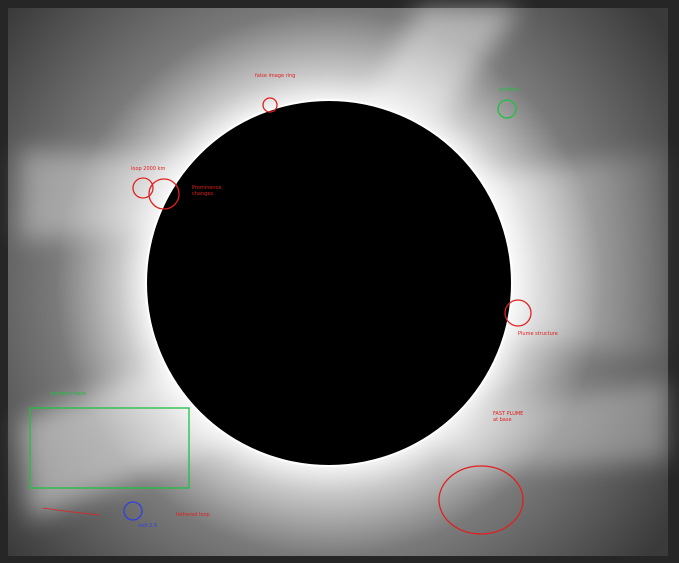 The image size is (679, 563). Describe the element at coordinates (147, 526) in the screenshot. I see `annotation-label: nolt 2.5` at that location.